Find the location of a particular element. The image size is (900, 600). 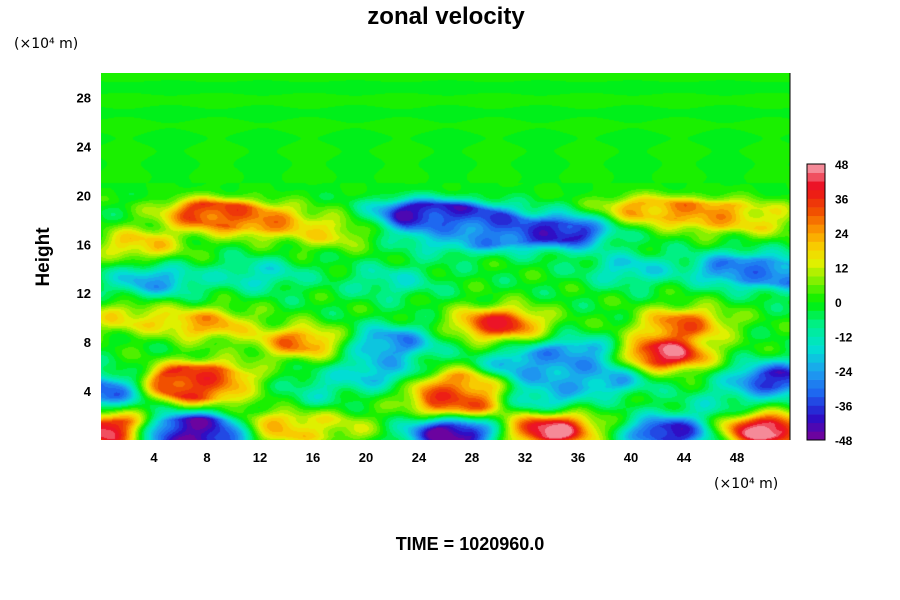

y-axis-label: Height is located at coordinates (43, 257).